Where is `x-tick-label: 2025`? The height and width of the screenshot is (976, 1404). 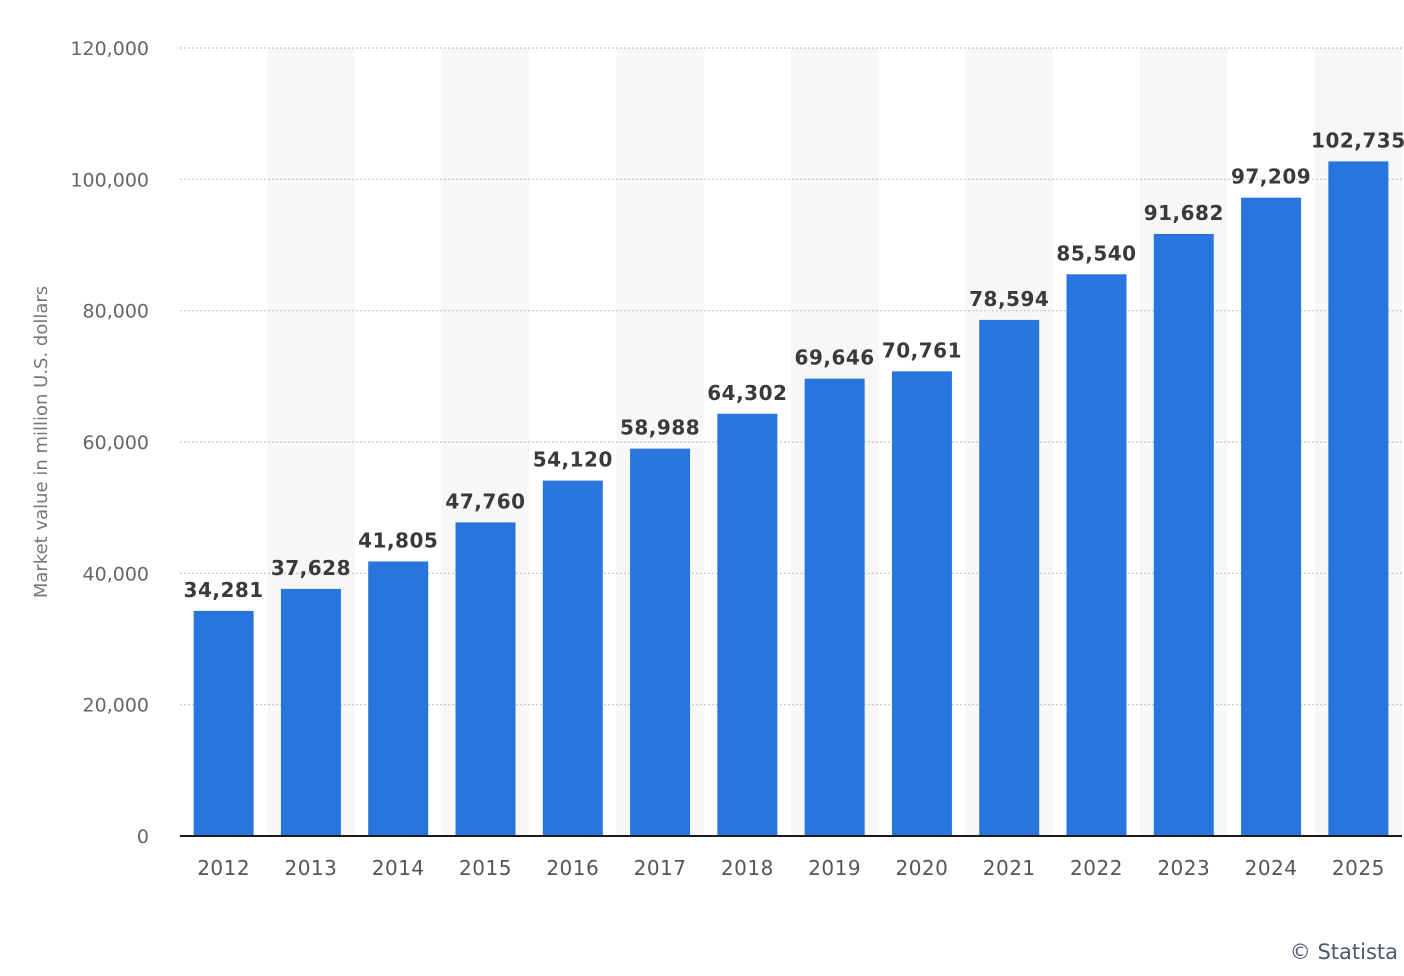 x-tick-label: 2025 is located at coordinates (1358, 868).